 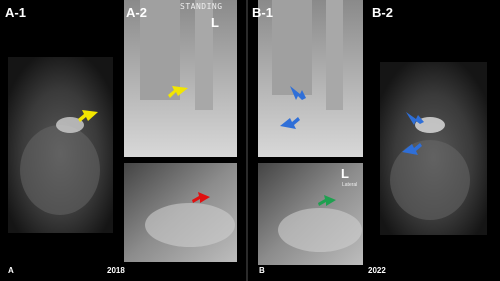 I want to click on panel-label: A-2, so click(x=136, y=12).